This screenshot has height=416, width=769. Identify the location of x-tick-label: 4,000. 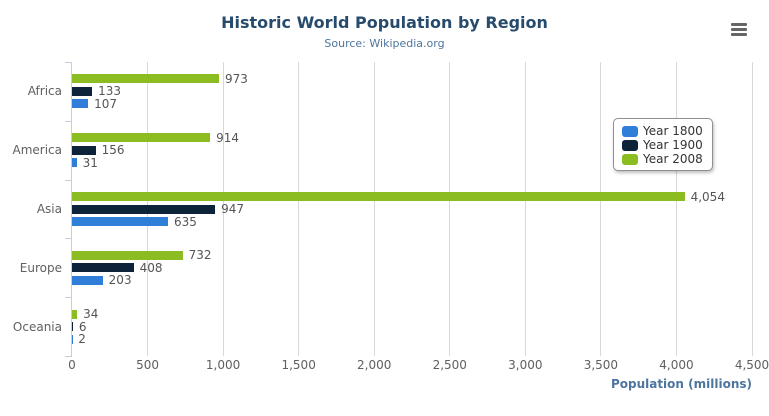
(676, 365).